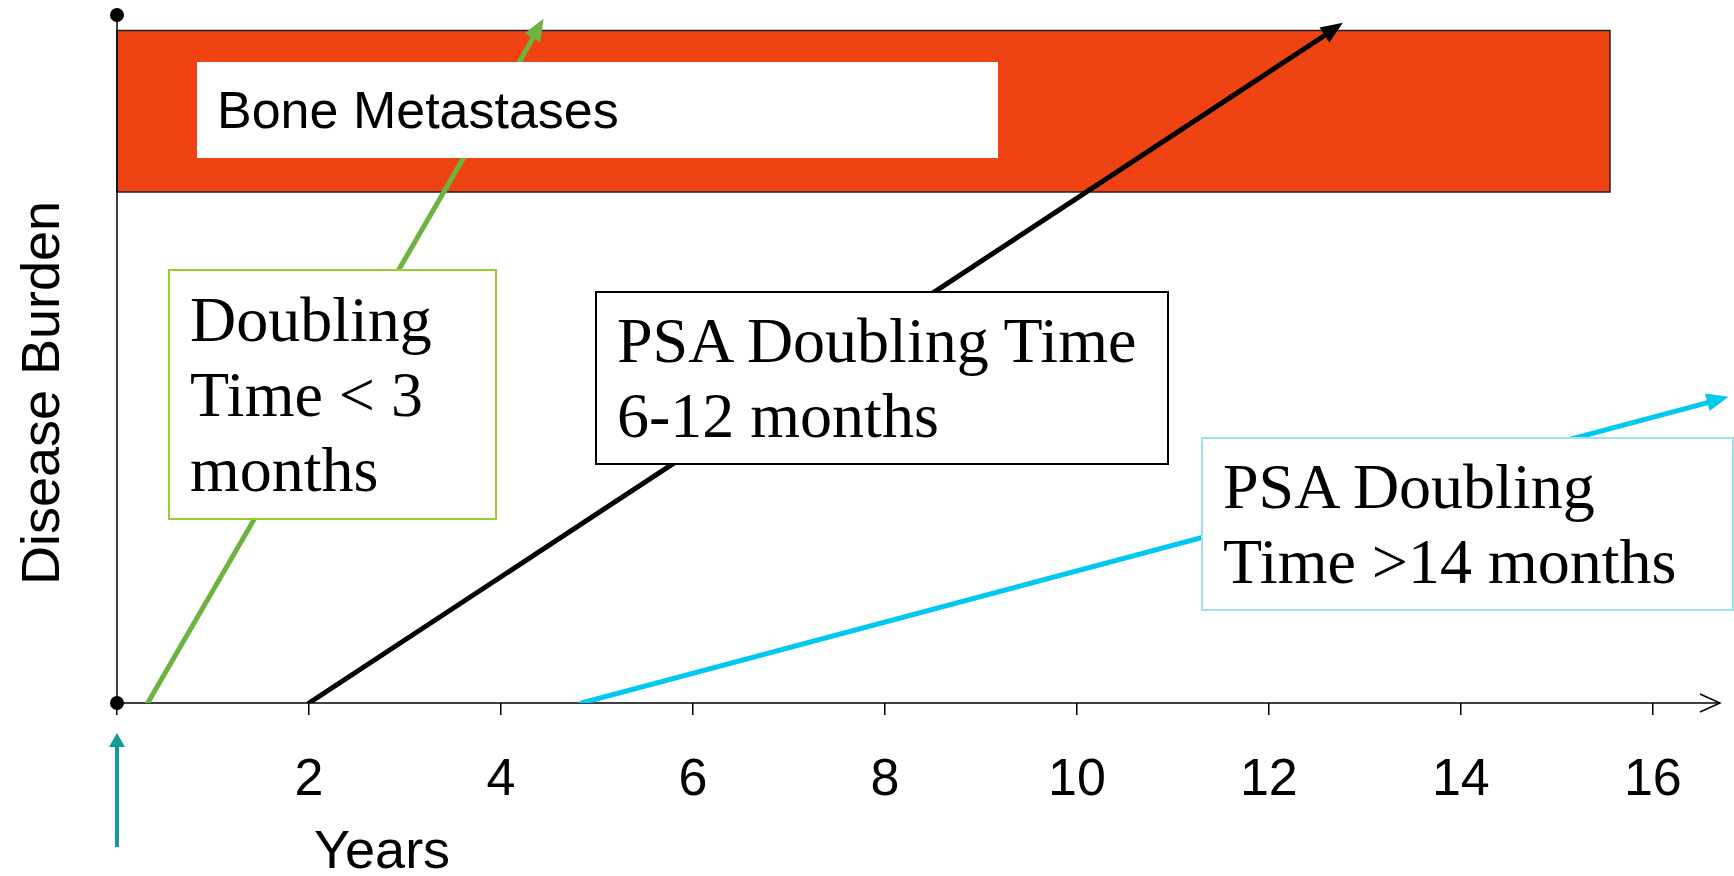 This screenshot has height=876, width=1734. What do you see at coordinates (501, 776) in the screenshot?
I see `x-tick-label: 4` at bounding box center [501, 776].